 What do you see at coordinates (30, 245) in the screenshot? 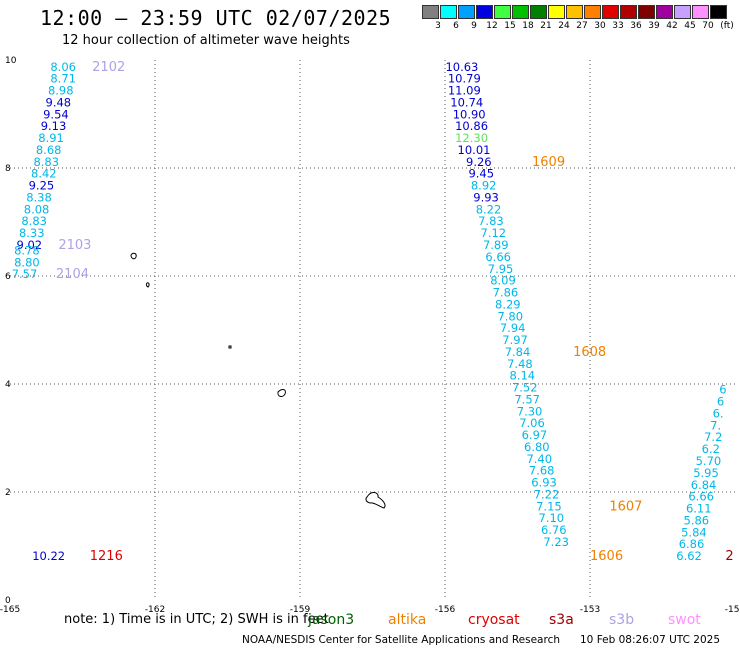
I see `wave-height-value: 9.02` at bounding box center [30, 245].